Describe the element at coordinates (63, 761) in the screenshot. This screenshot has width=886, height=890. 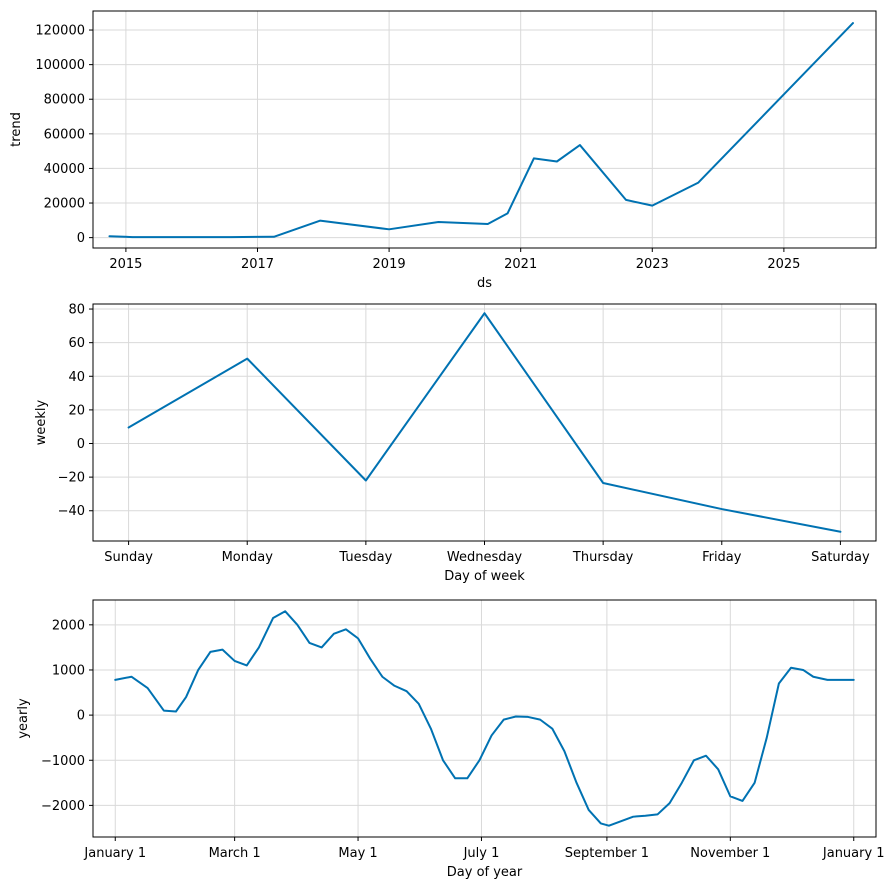
I see `y-tick-label: −1000` at that location.